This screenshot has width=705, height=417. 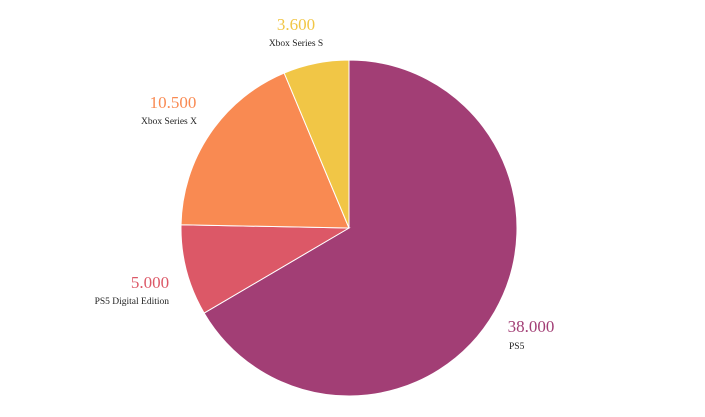 What do you see at coordinates (316, 144) in the screenshot?
I see `pie-slice-xbox-series-s` at bounding box center [316, 144].